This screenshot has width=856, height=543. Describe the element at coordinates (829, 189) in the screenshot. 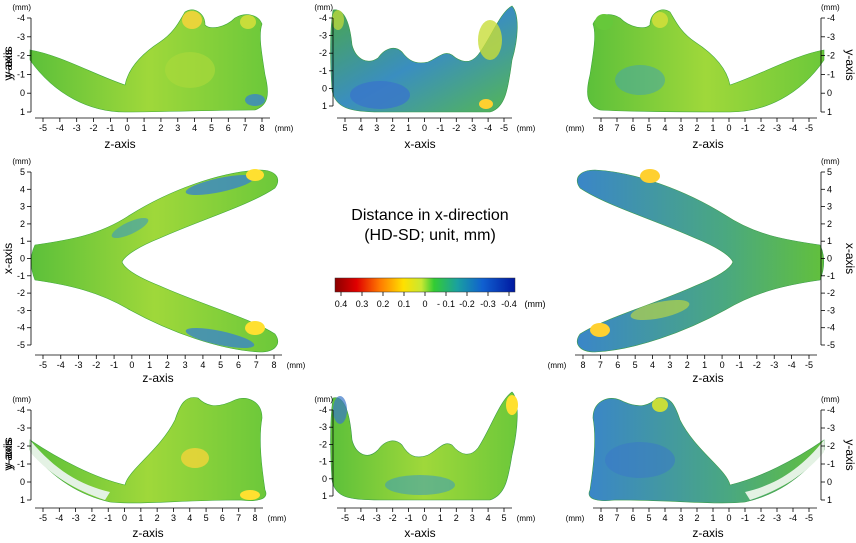

I see `y-tick-label: 4` at that location.